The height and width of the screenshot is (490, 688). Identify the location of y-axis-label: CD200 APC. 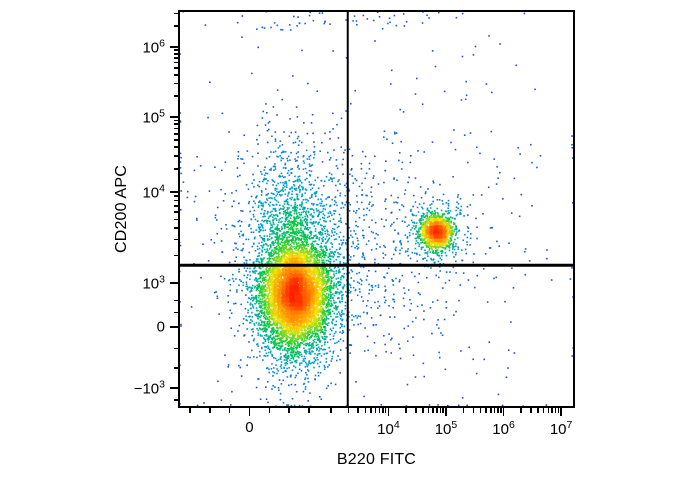
(121, 209).